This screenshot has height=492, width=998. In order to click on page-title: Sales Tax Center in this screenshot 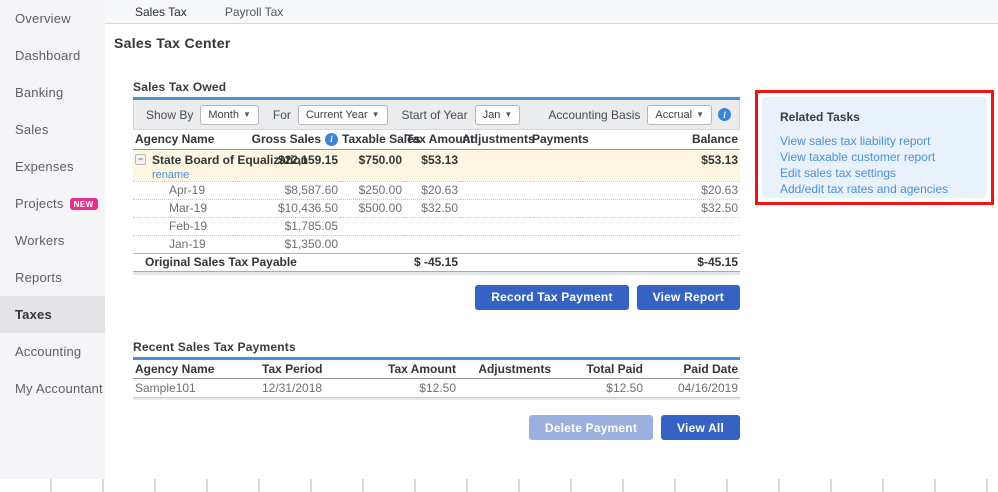, I will do `click(172, 43)`.